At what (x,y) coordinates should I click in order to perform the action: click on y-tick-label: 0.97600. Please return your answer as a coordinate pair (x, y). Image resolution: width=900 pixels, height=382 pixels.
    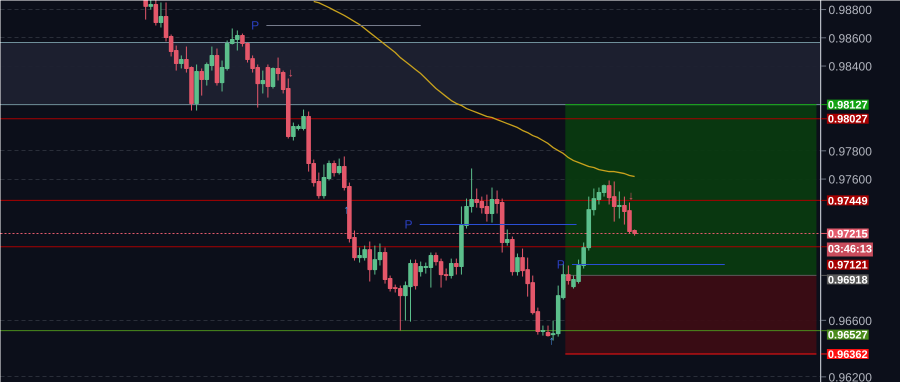
    Looking at the image, I should click on (850, 179).